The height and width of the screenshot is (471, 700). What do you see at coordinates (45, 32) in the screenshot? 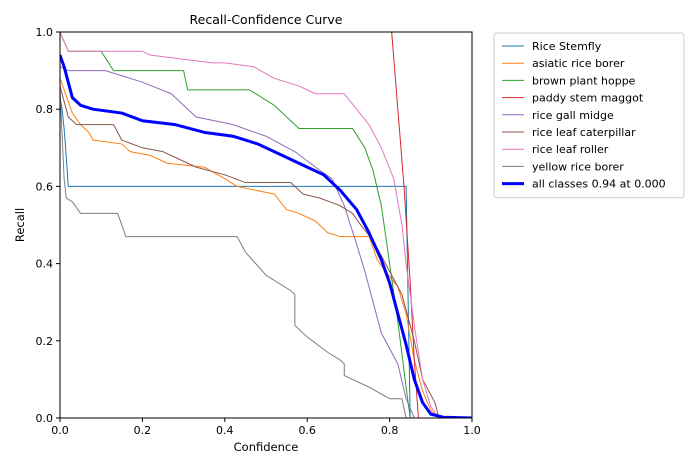
I see `y-tick-label: 1.0` at bounding box center [45, 32].